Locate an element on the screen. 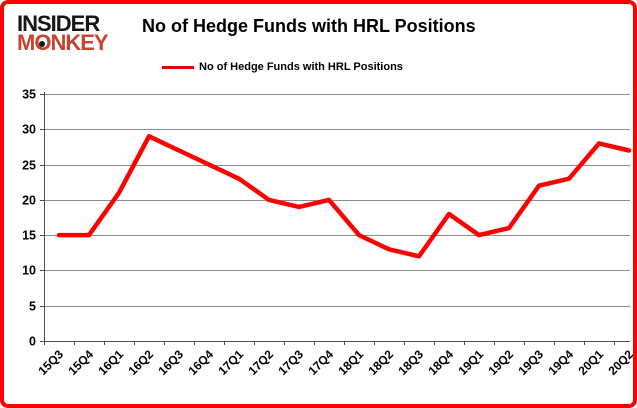 The image size is (637, 408). x-axis-label: 17Q4 is located at coordinates (320, 362).